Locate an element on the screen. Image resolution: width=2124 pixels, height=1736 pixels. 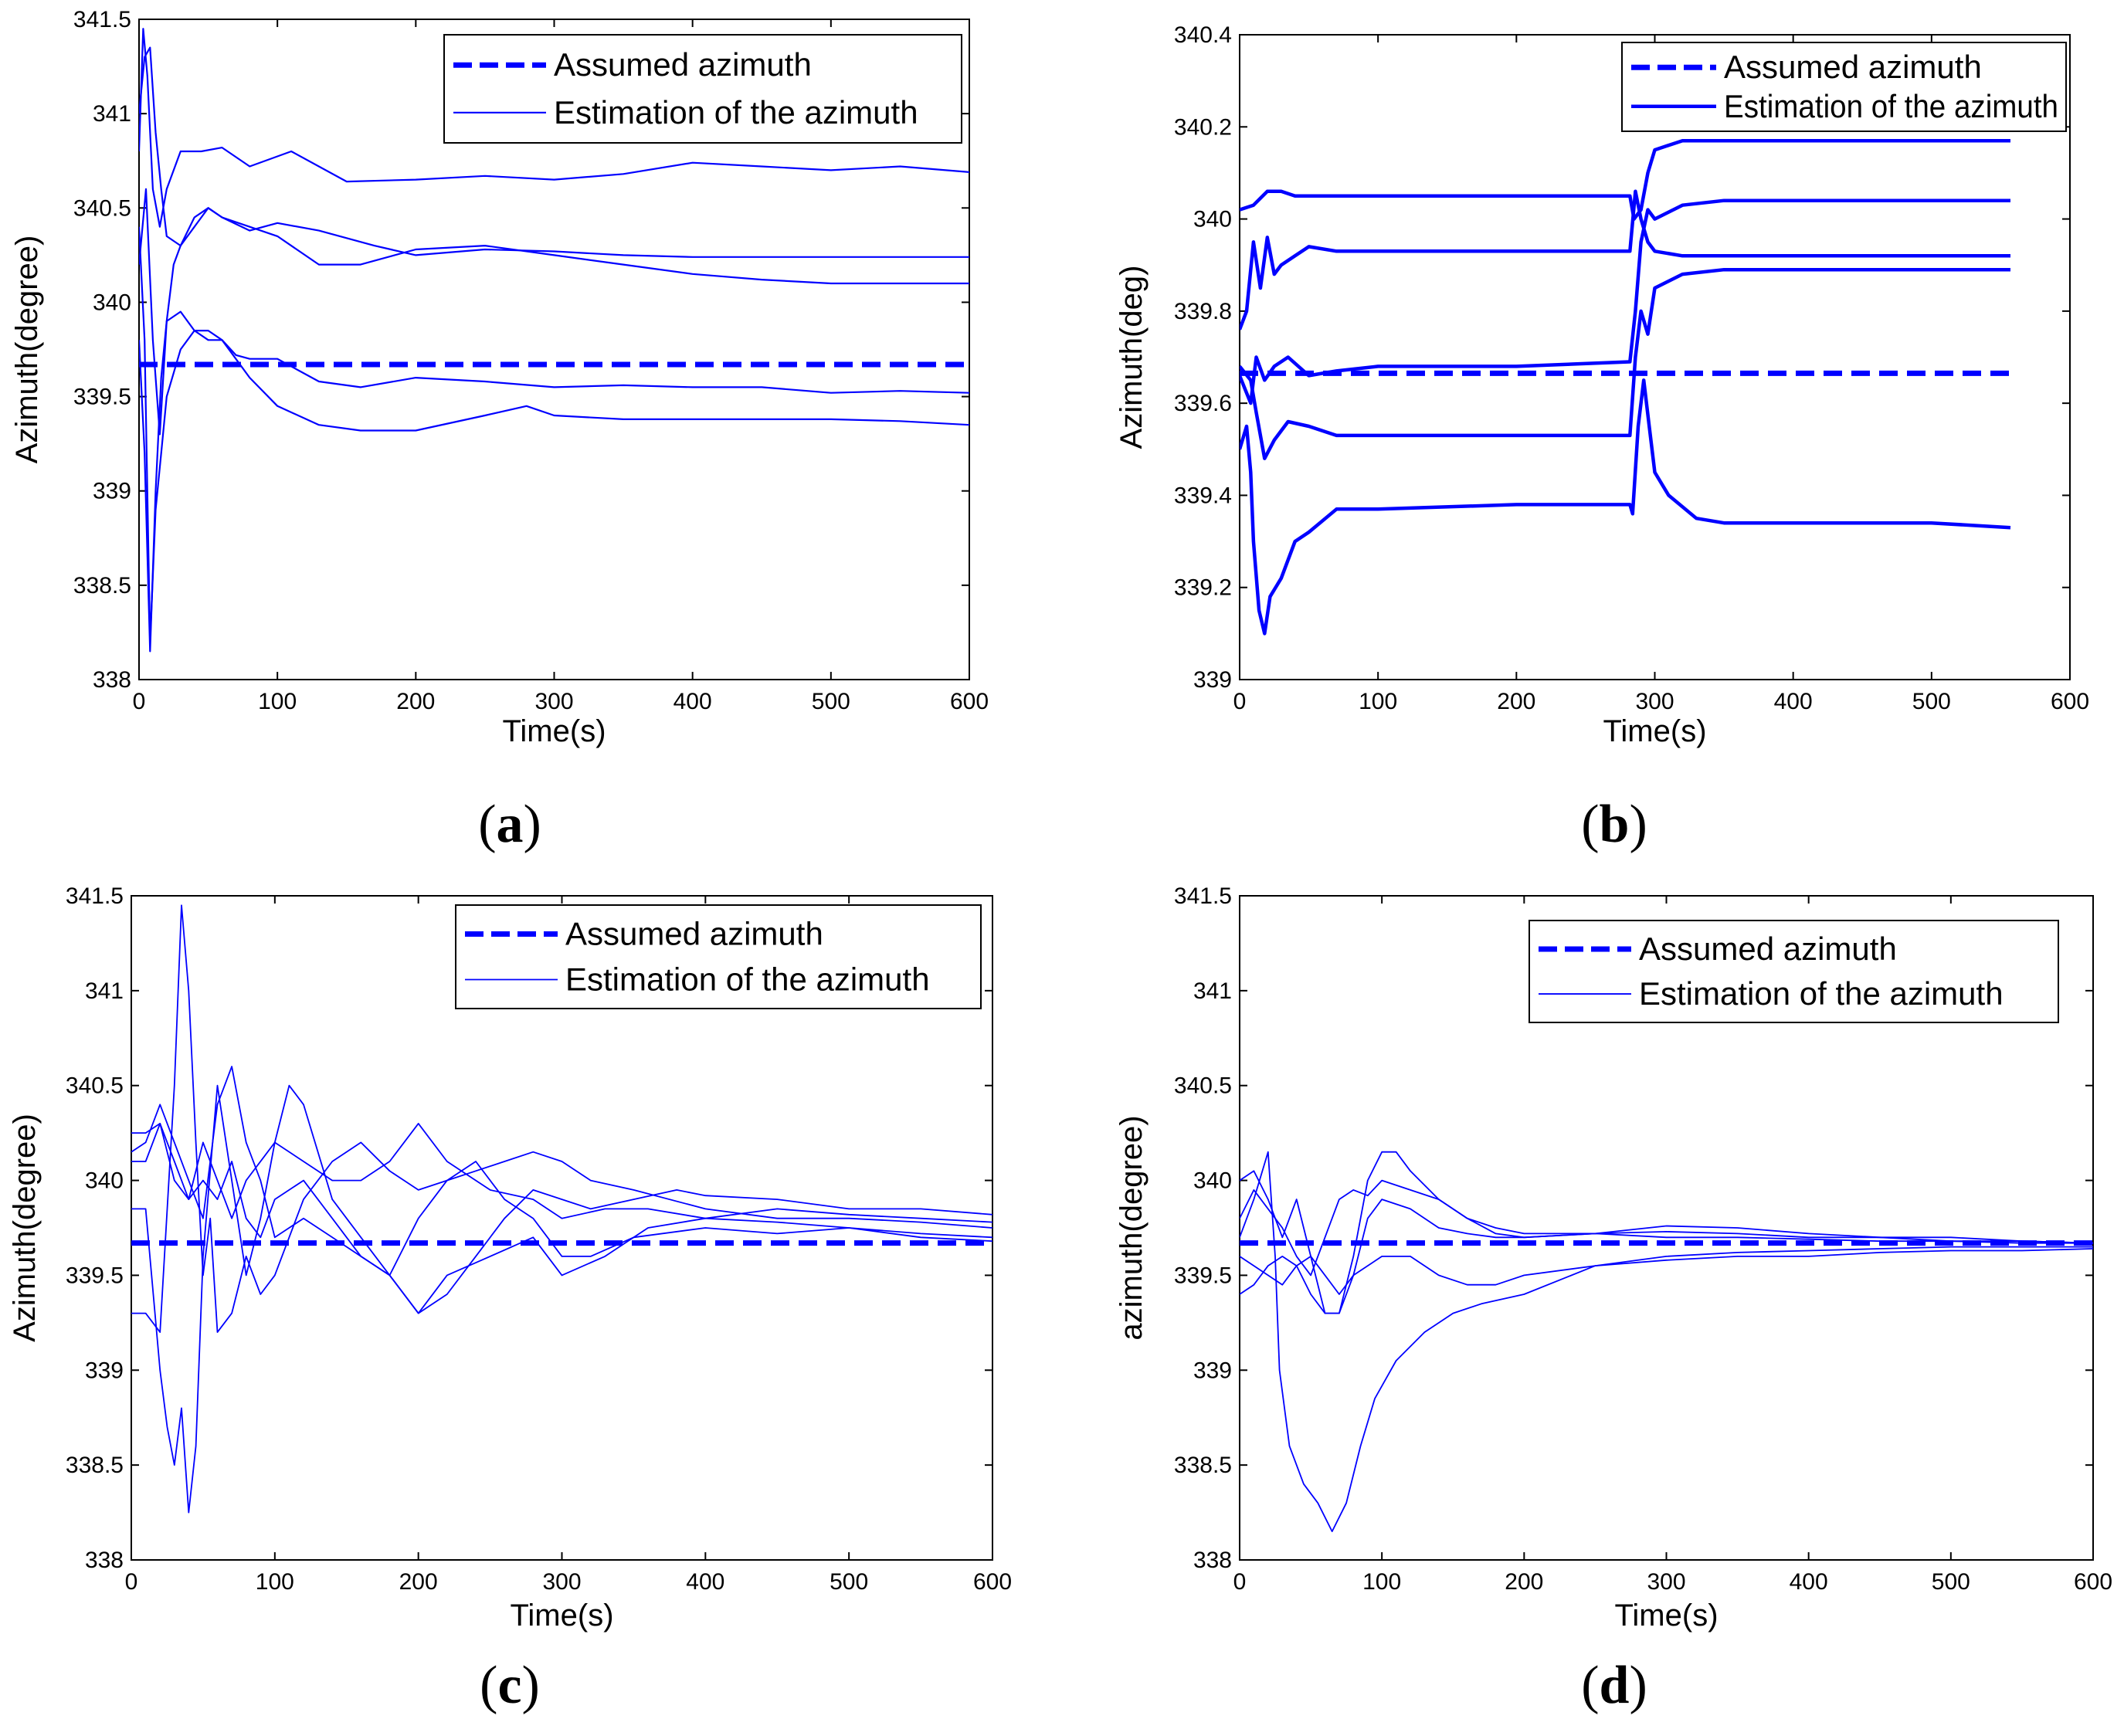
panel-letter: d is located at coordinates (1615, 1685).